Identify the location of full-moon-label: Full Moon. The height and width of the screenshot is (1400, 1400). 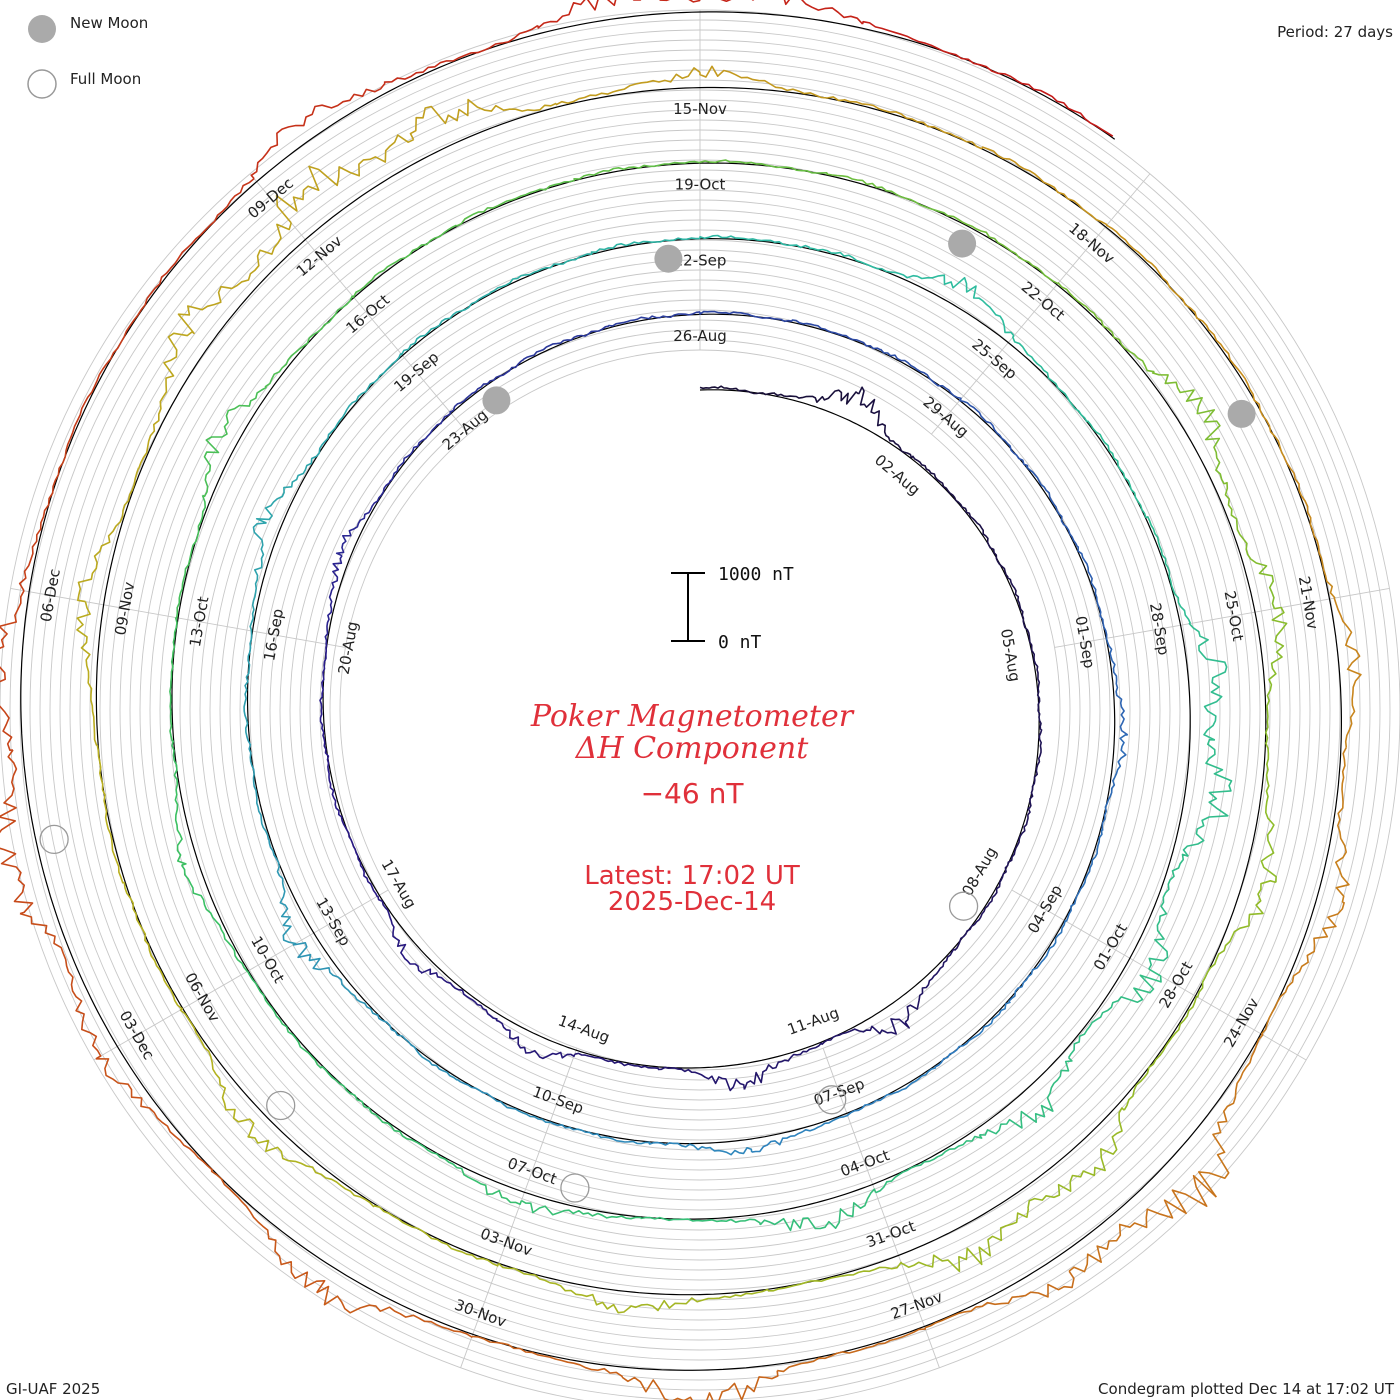
(105, 79).